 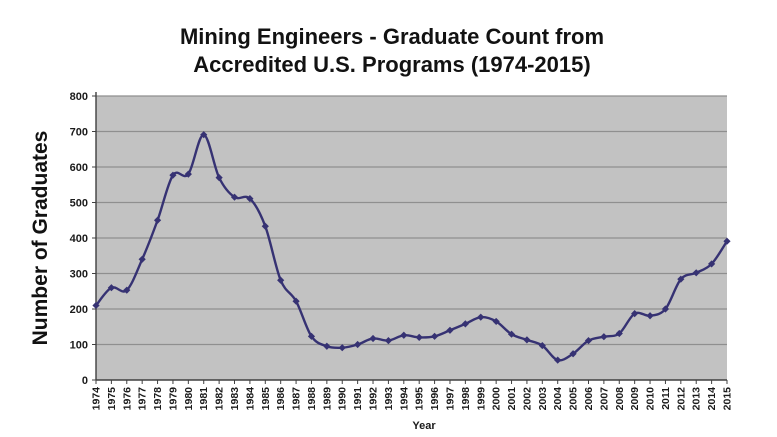 I want to click on y-axis-title: Number of Graduates, so click(x=40, y=238).